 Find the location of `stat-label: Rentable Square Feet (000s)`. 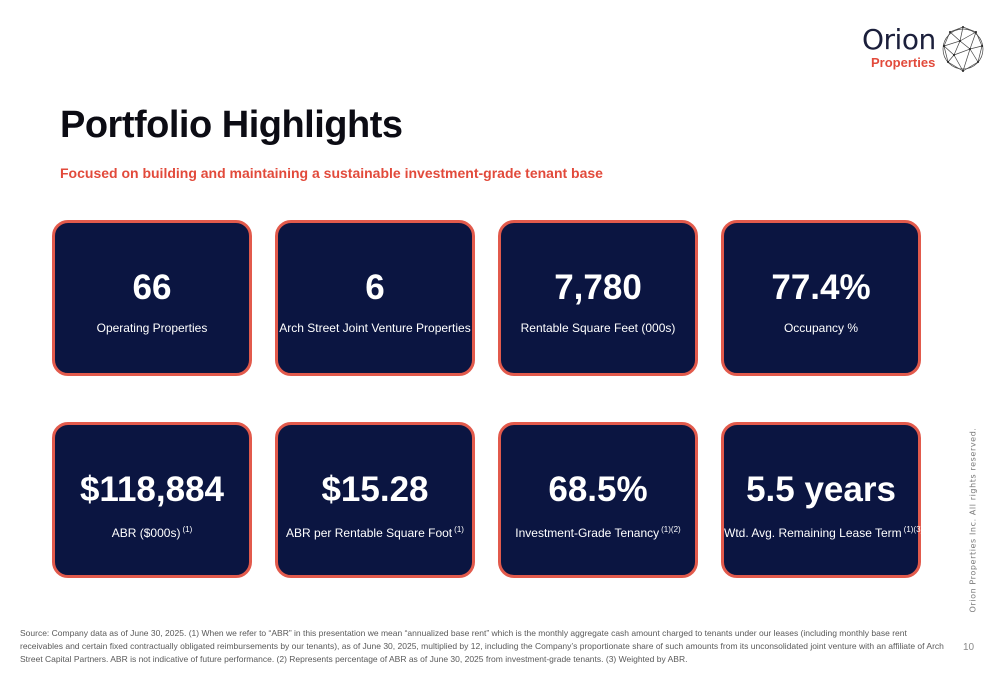

stat-label: Rentable Square Feet (000s) is located at coordinates (598, 328).